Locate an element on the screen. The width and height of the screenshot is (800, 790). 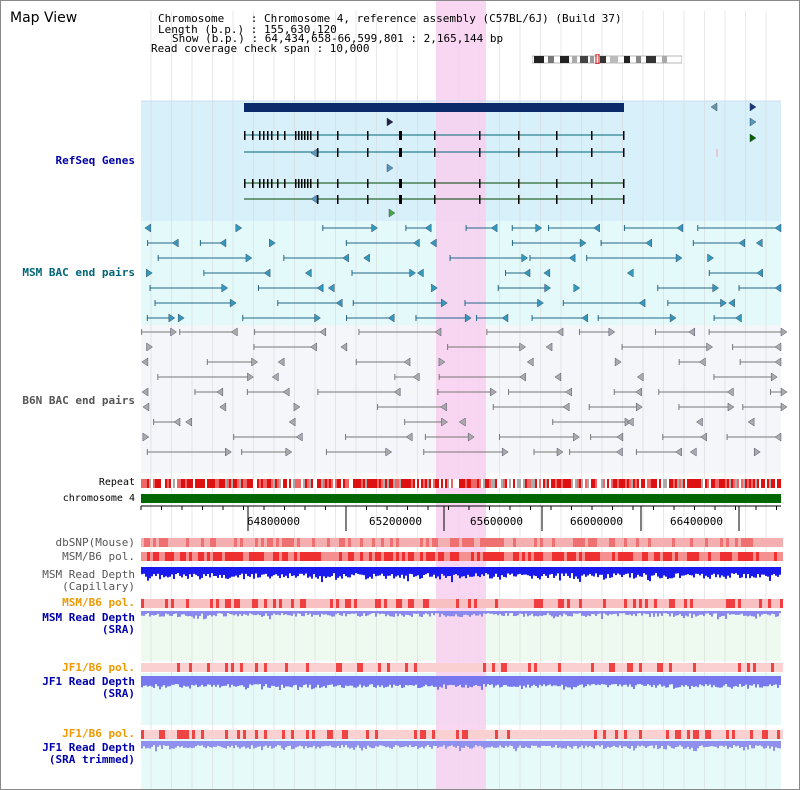
selection-highlight is located at coordinates (461, 395).